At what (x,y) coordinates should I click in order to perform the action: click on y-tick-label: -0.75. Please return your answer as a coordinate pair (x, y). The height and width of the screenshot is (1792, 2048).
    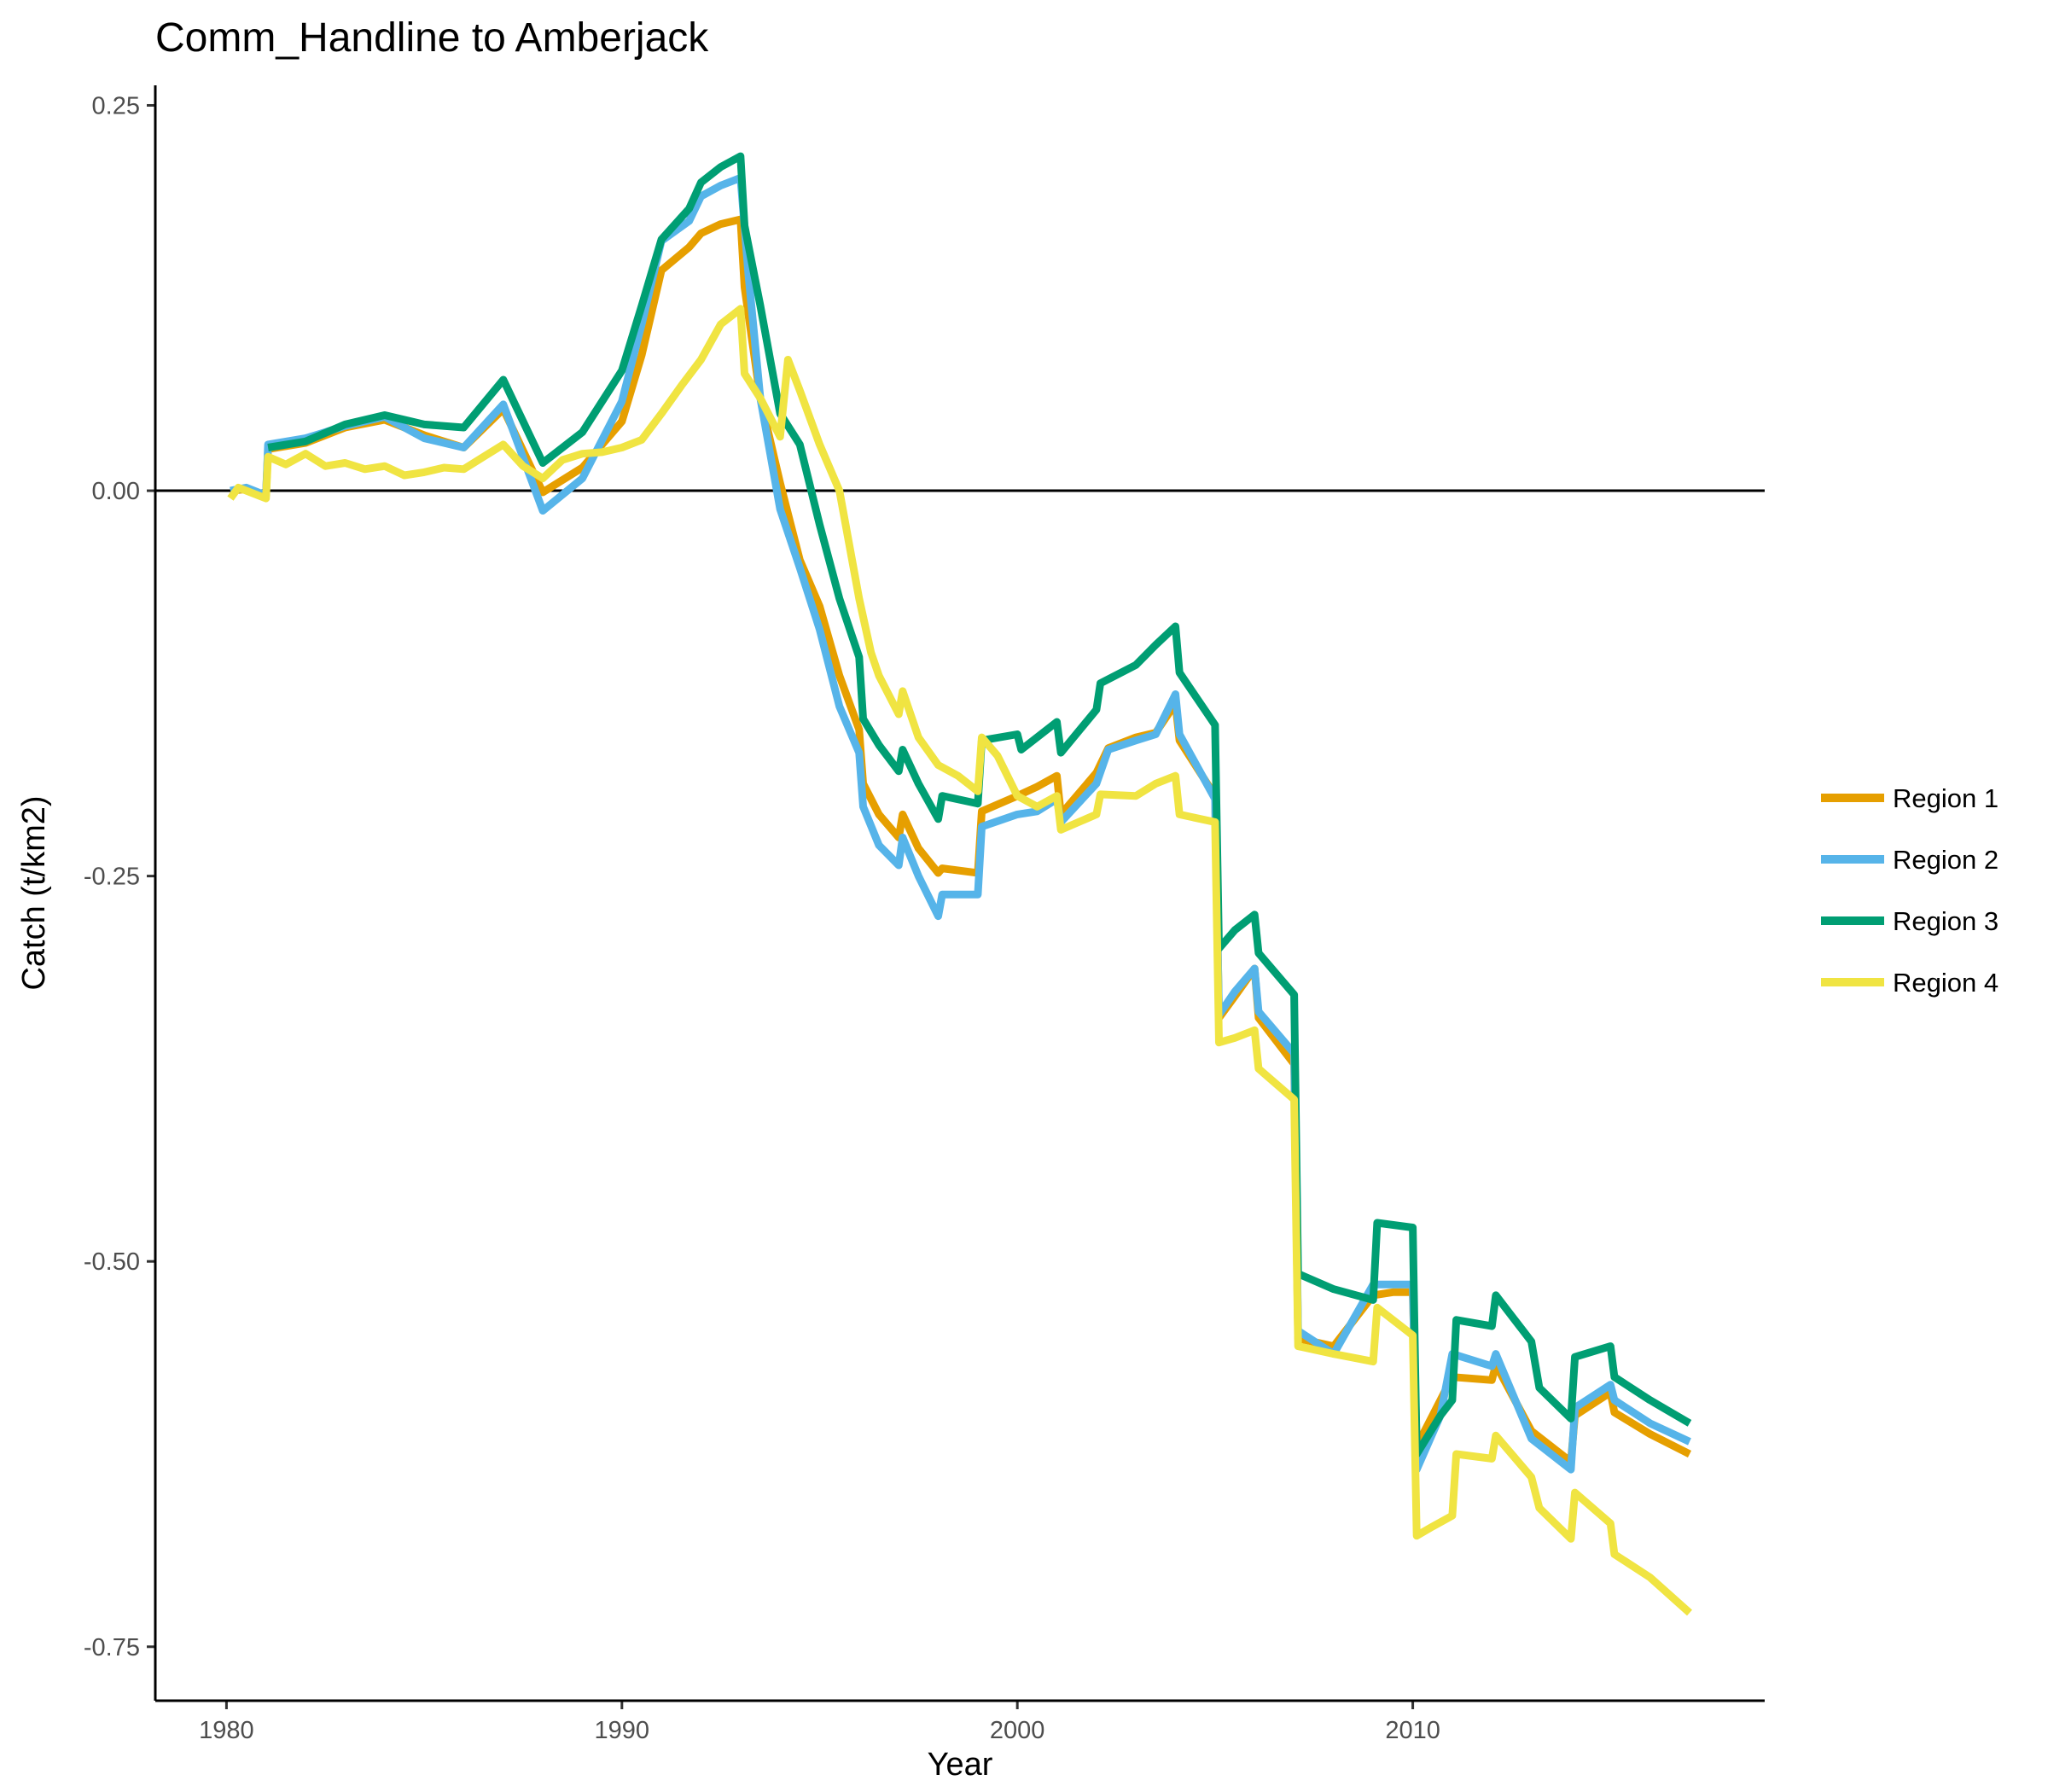
    Looking at the image, I should click on (112, 1647).